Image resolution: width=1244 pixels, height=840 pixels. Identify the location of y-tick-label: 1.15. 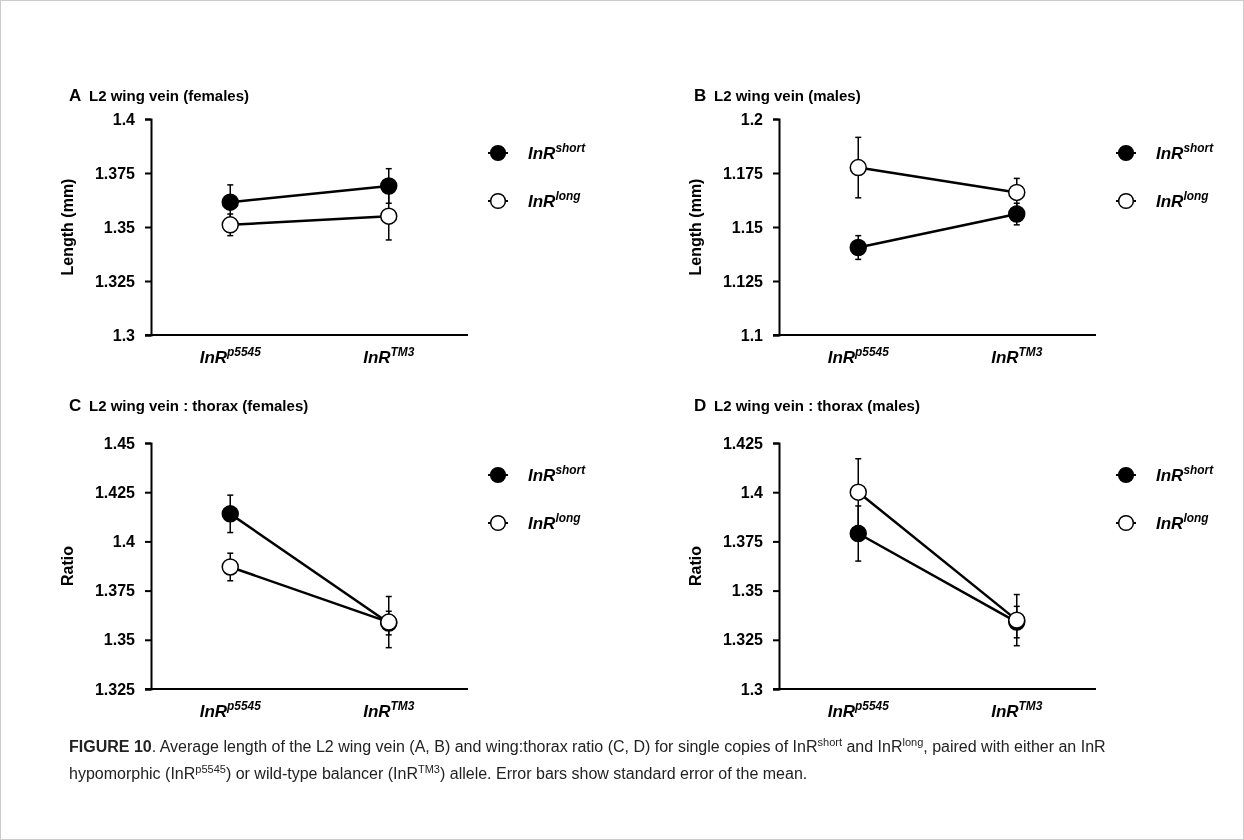
(747, 227).